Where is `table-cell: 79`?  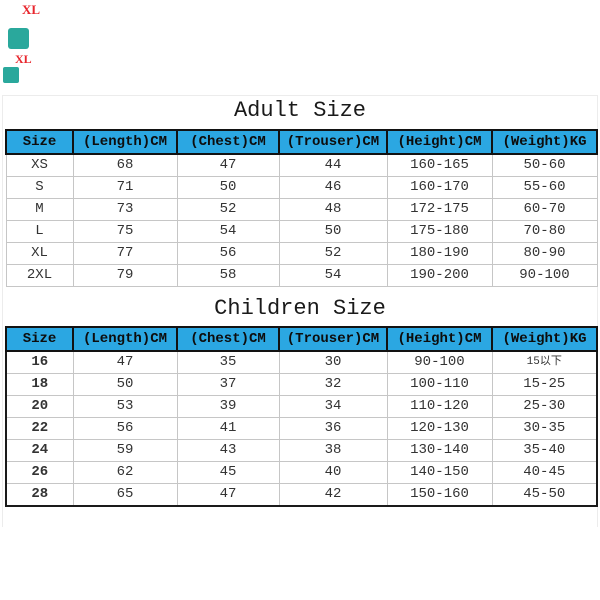
table-cell: 79 is located at coordinates (125, 275).